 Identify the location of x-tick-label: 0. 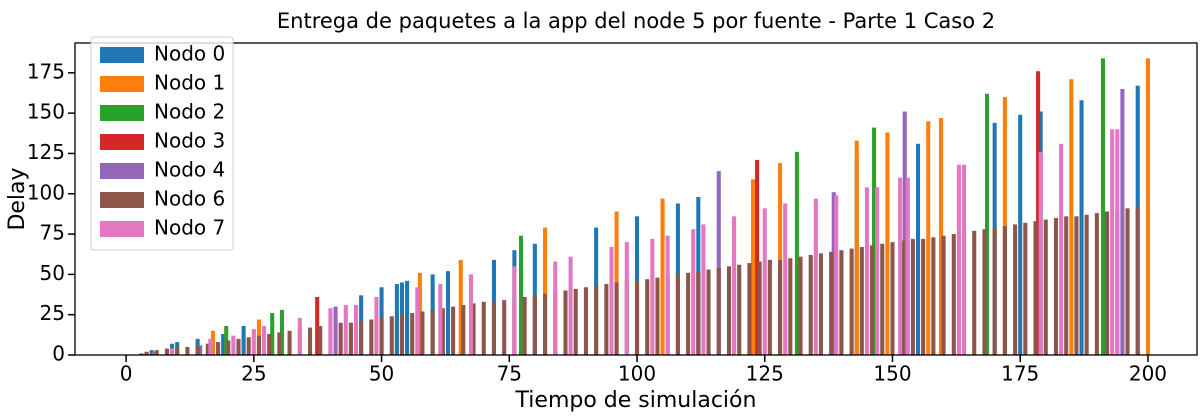
(126, 374).